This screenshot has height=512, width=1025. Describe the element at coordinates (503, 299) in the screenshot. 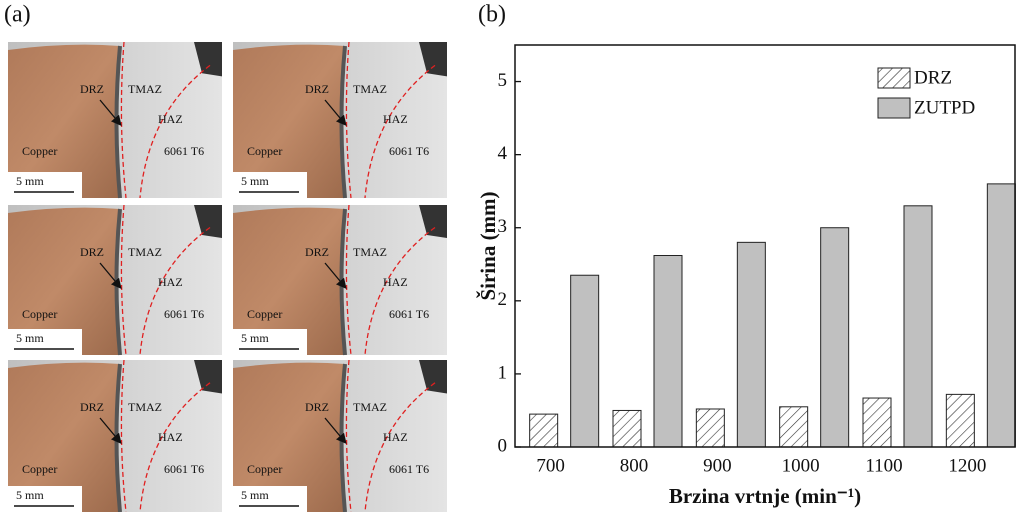

I see `y-tick-label: 2` at that location.